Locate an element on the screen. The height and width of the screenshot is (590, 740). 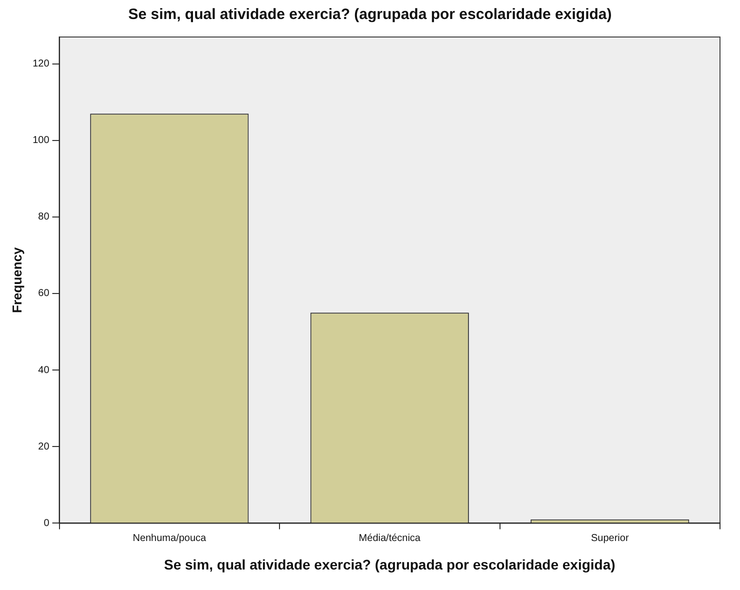
y-tick-label: 0 is located at coordinates (47, 523).